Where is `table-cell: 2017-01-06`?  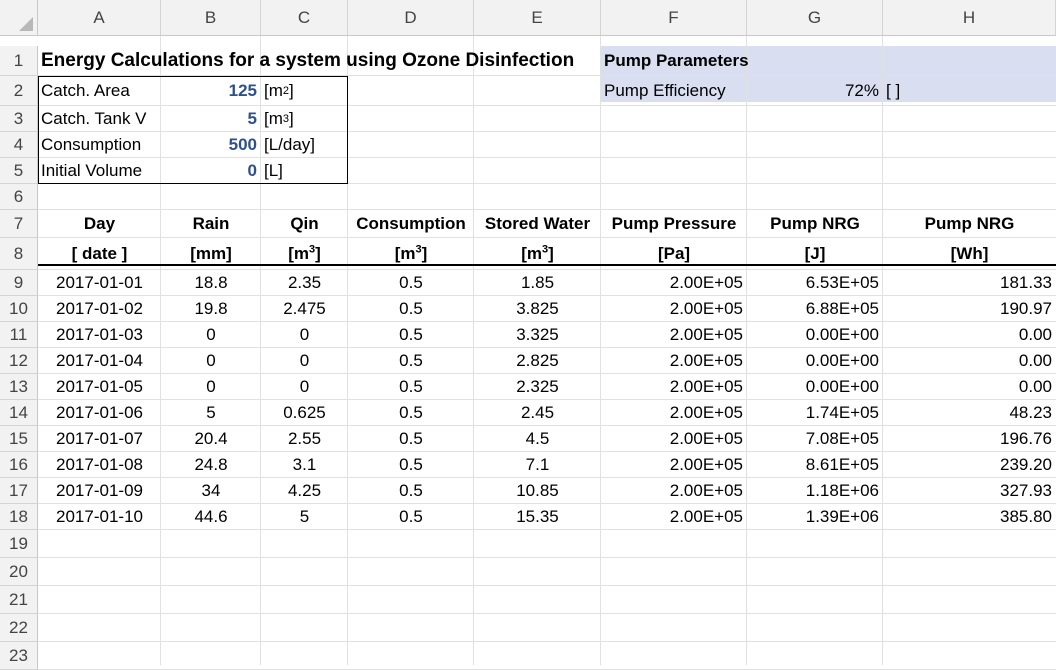
table-cell: 2017-01-06 is located at coordinates (99, 412).